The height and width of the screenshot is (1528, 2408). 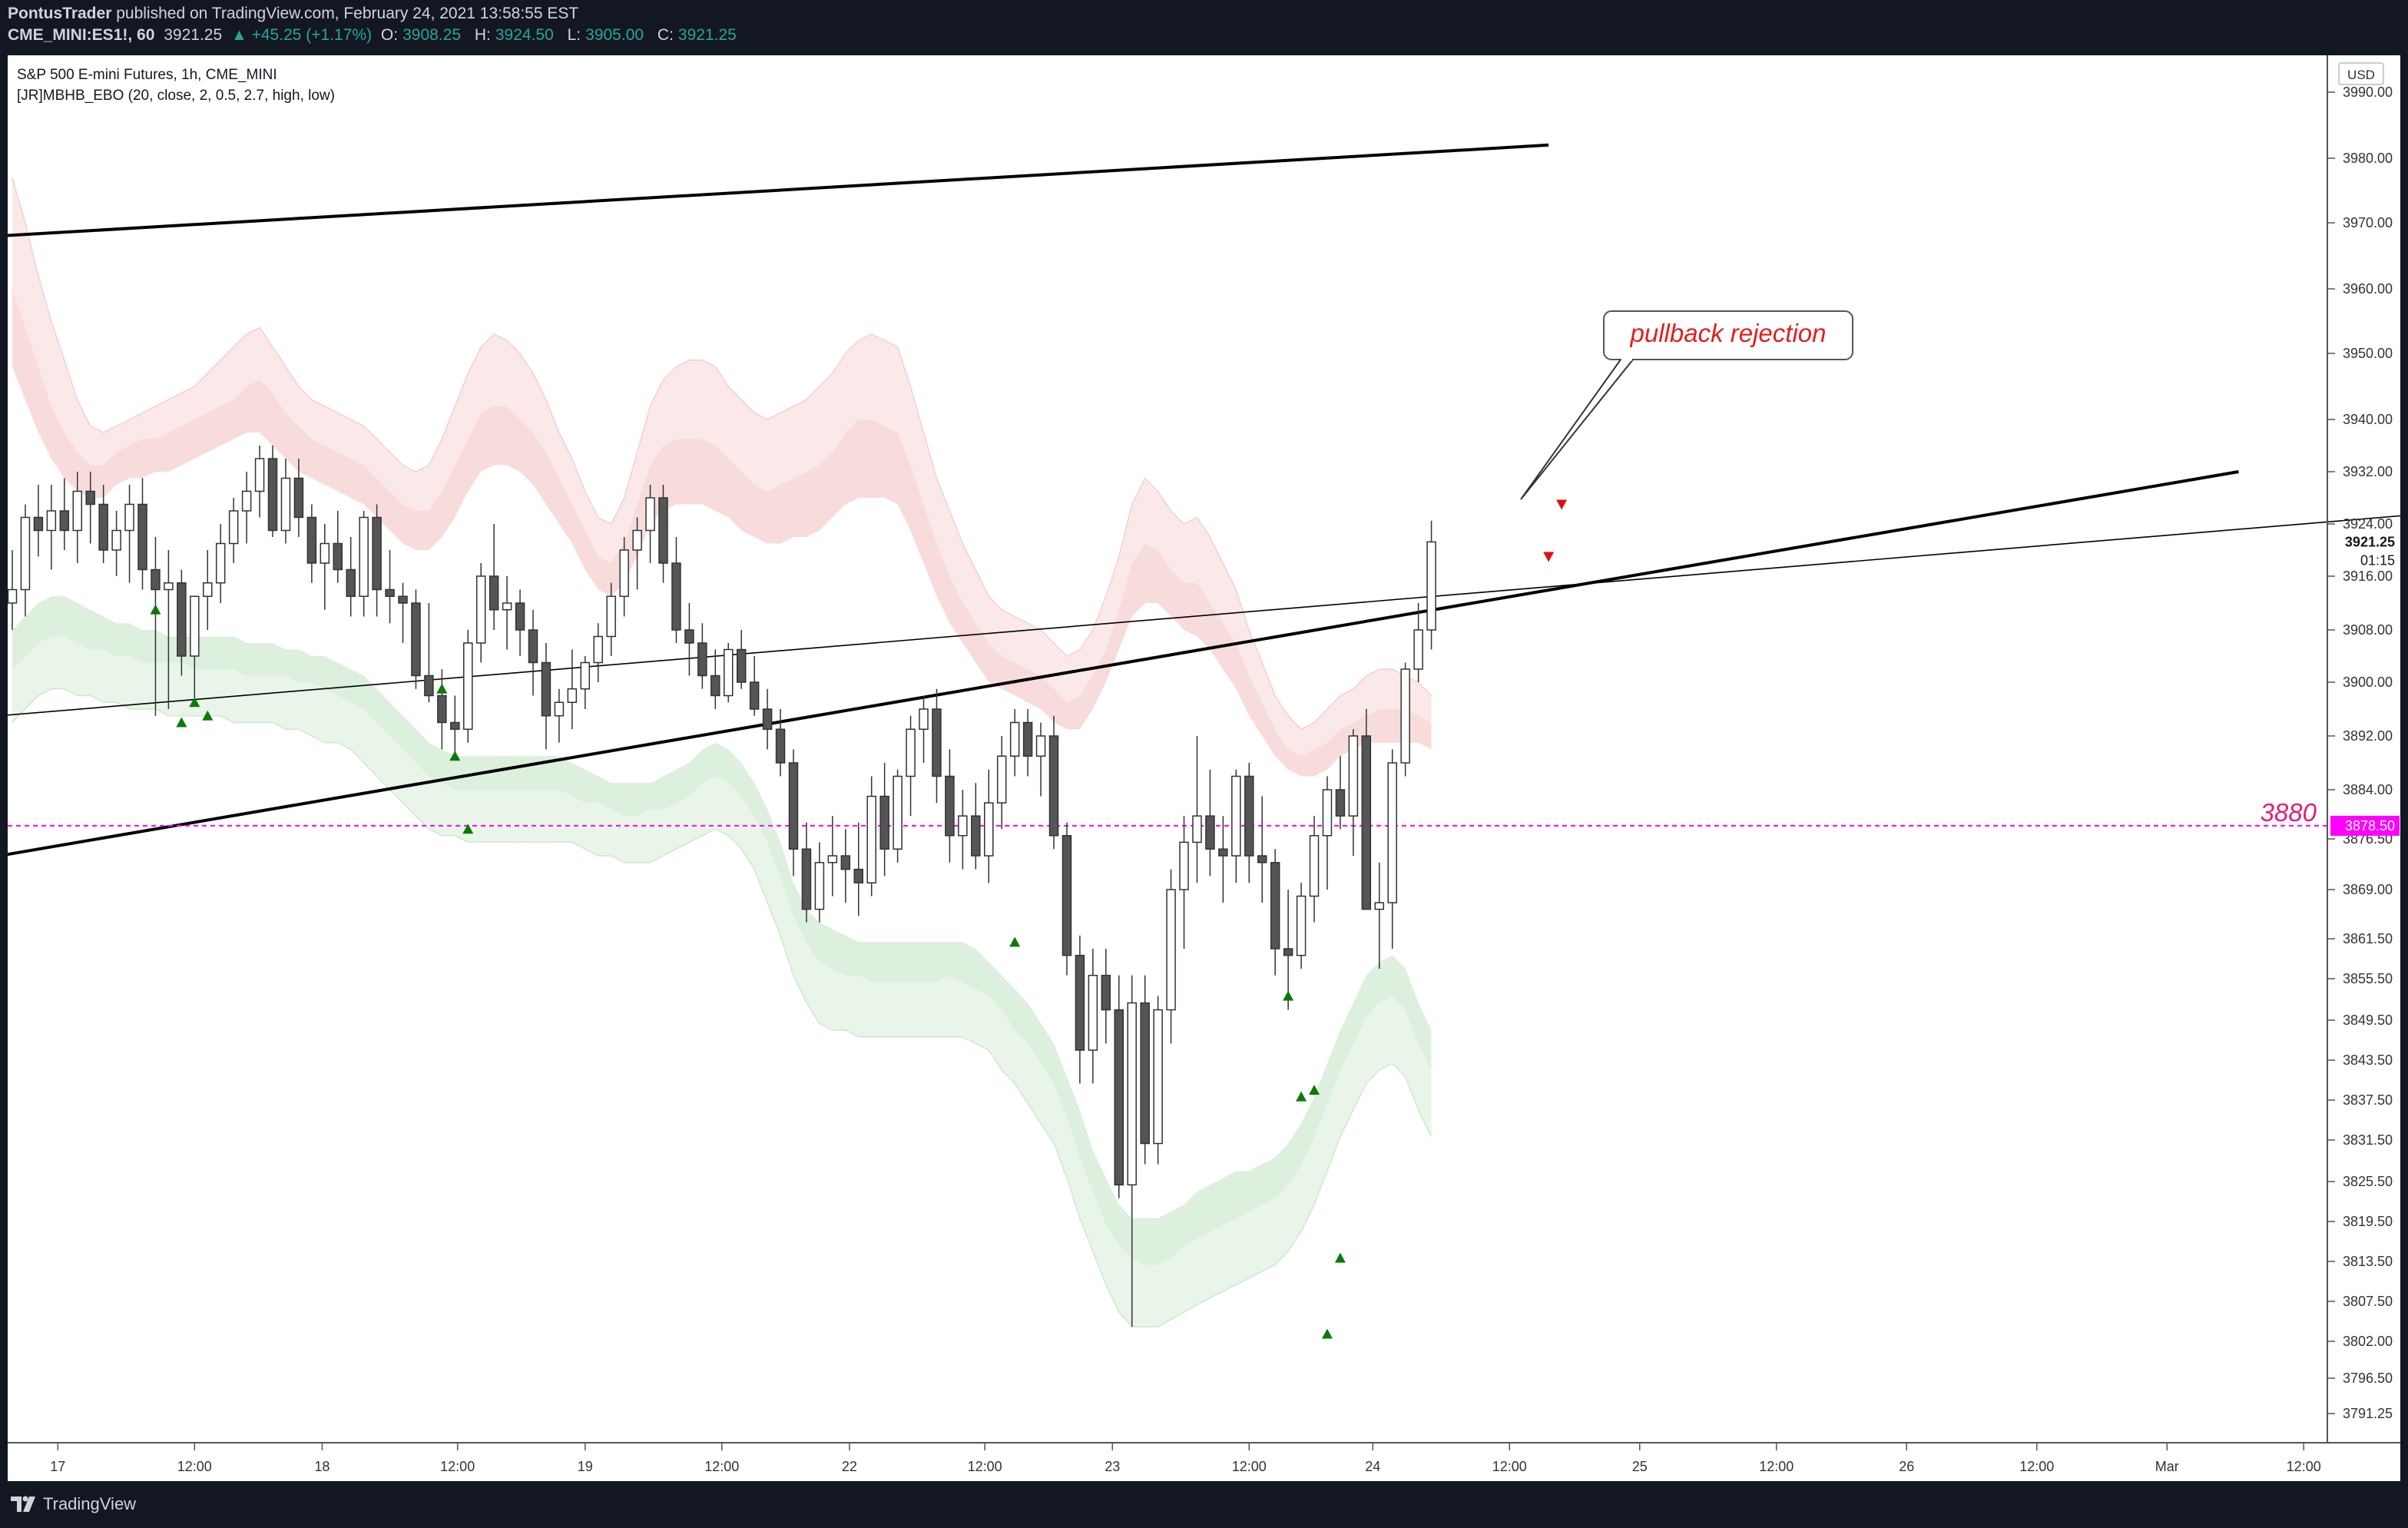 I want to click on hline-price-tag: 3878.50, so click(x=2365, y=826).